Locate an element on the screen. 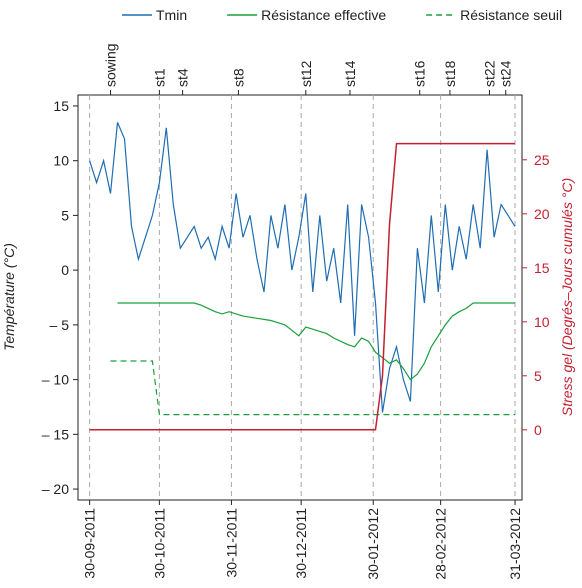  legend-label: Résistance effective is located at coordinates (323, 15).